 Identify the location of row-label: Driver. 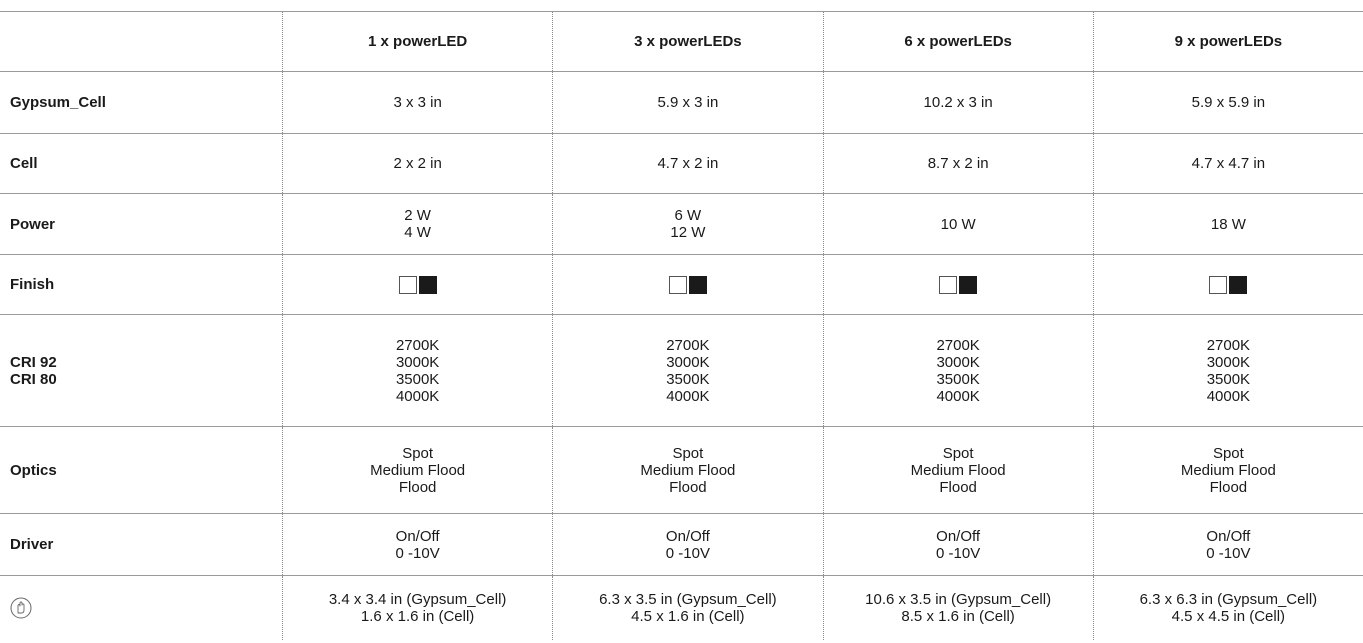
(32, 544).